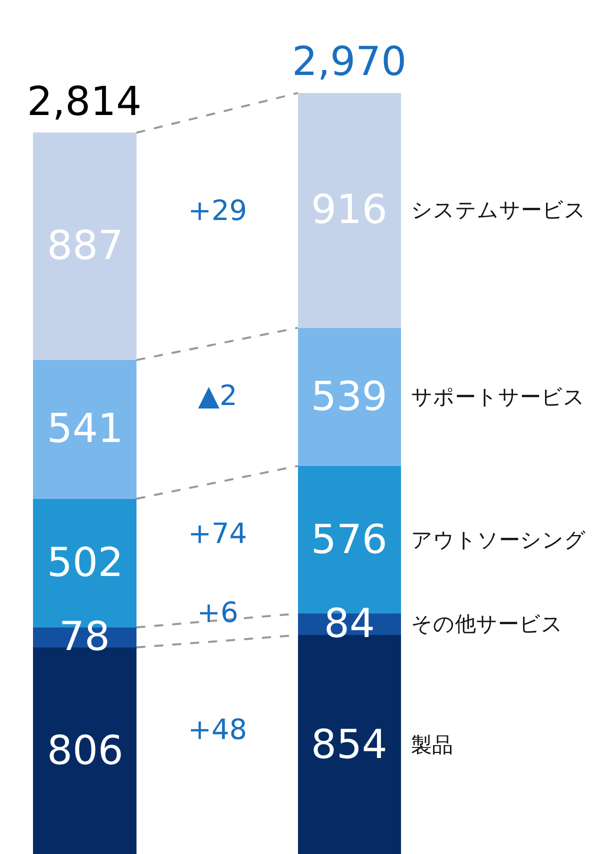  I want to click on series-label: その他サービス, so click(487, 624).